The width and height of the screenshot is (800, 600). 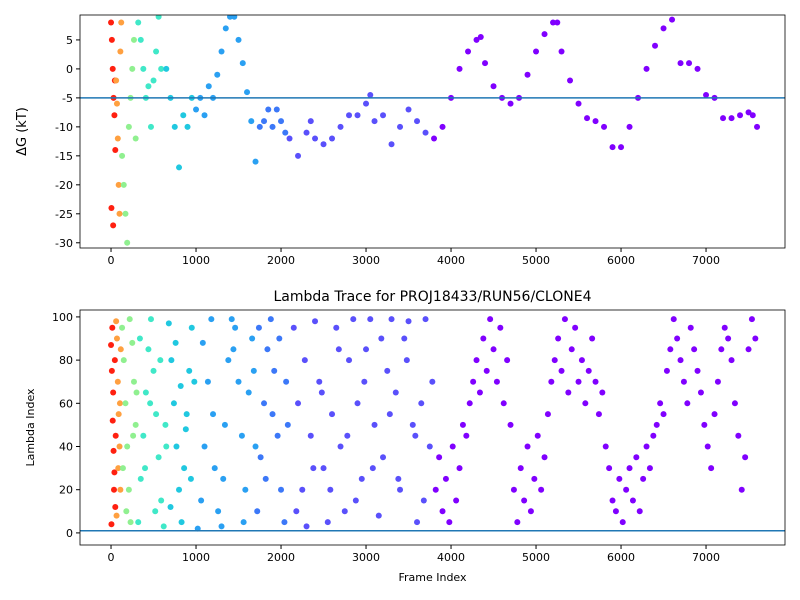 What do you see at coordinates (451, 260) in the screenshot?
I see `x-tick-label: 4000` at bounding box center [451, 260].